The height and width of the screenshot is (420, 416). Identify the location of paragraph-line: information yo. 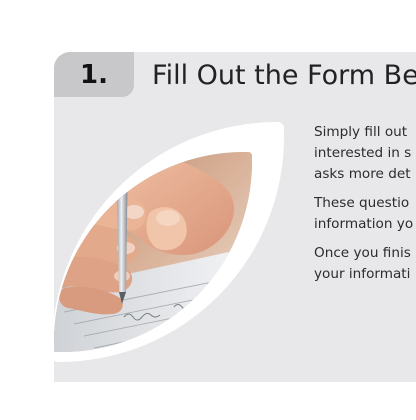
(364, 224).